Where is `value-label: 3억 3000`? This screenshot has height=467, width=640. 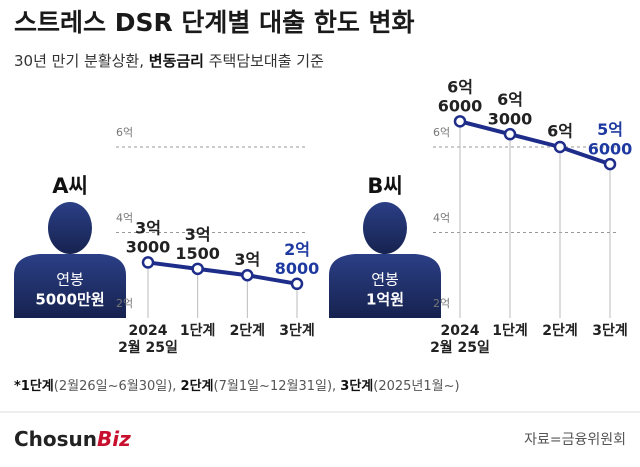 value-label: 3억 3000 is located at coordinates (148, 237).